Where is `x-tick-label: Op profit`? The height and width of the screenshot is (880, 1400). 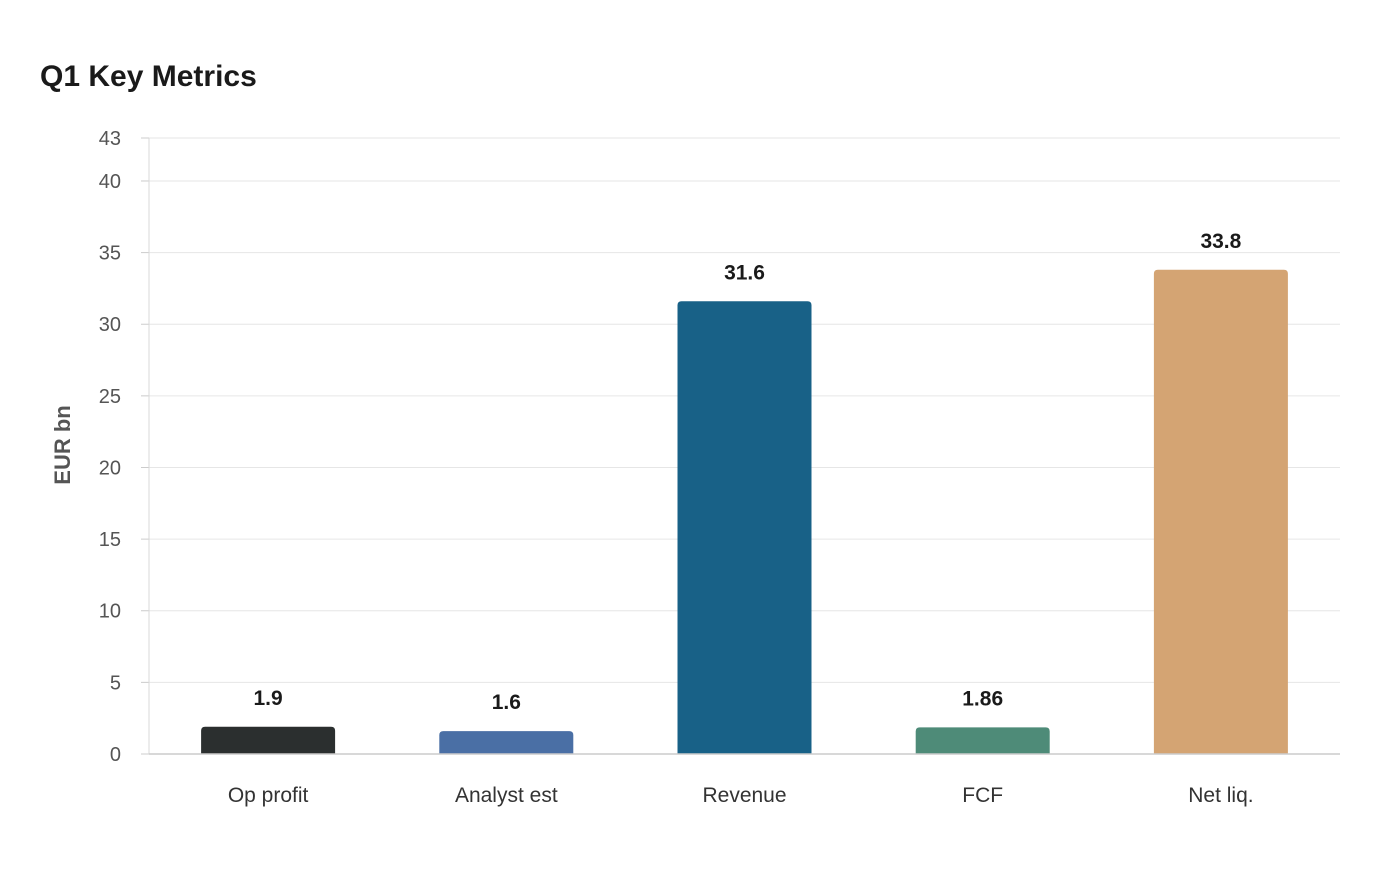 x-tick-label: Op profit is located at coordinates (268, 795).